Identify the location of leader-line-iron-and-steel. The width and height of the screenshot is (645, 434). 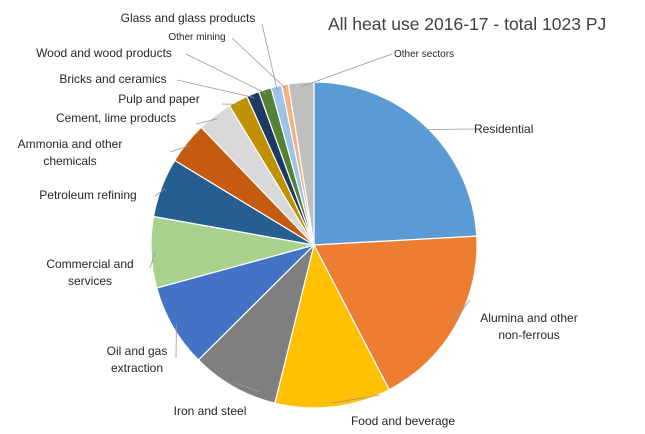
(248, 387).